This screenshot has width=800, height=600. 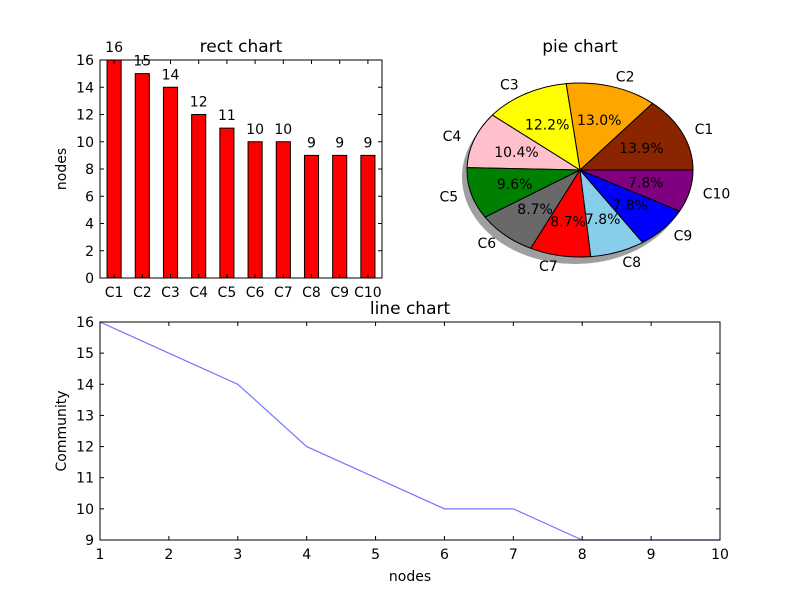 What do you see at coordinates (85, 416) in the screenshot?
I see `y-tick-label: 13` at bounding box center [85, 416].